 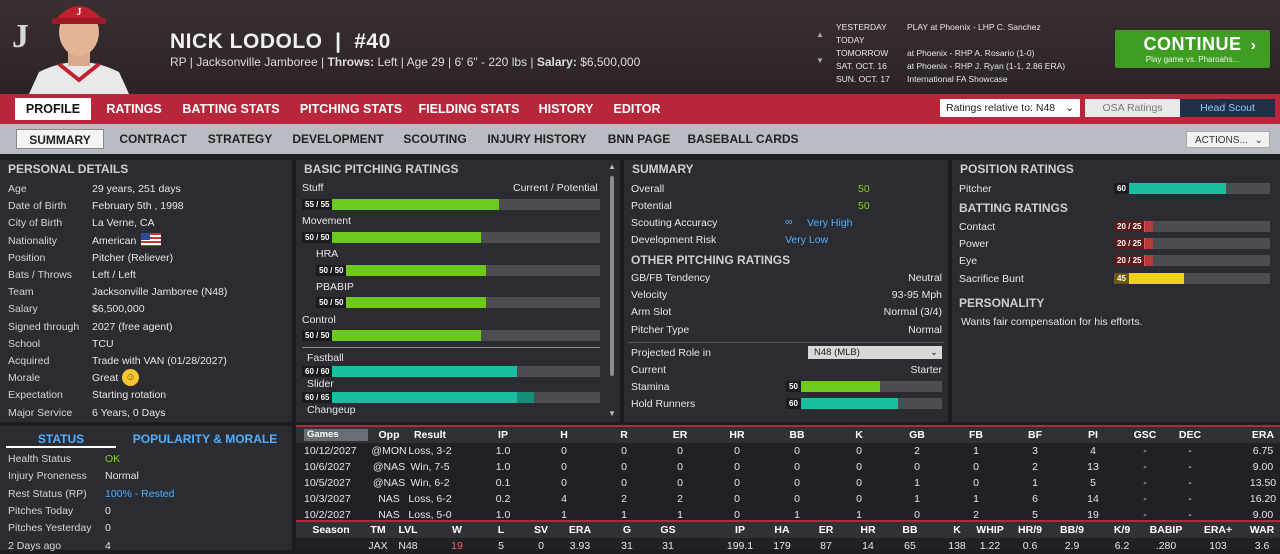 What do you see at coordinates (408, 530) in the screenshot?
I see `column-header: LVL` at bounding box center [408, 530].